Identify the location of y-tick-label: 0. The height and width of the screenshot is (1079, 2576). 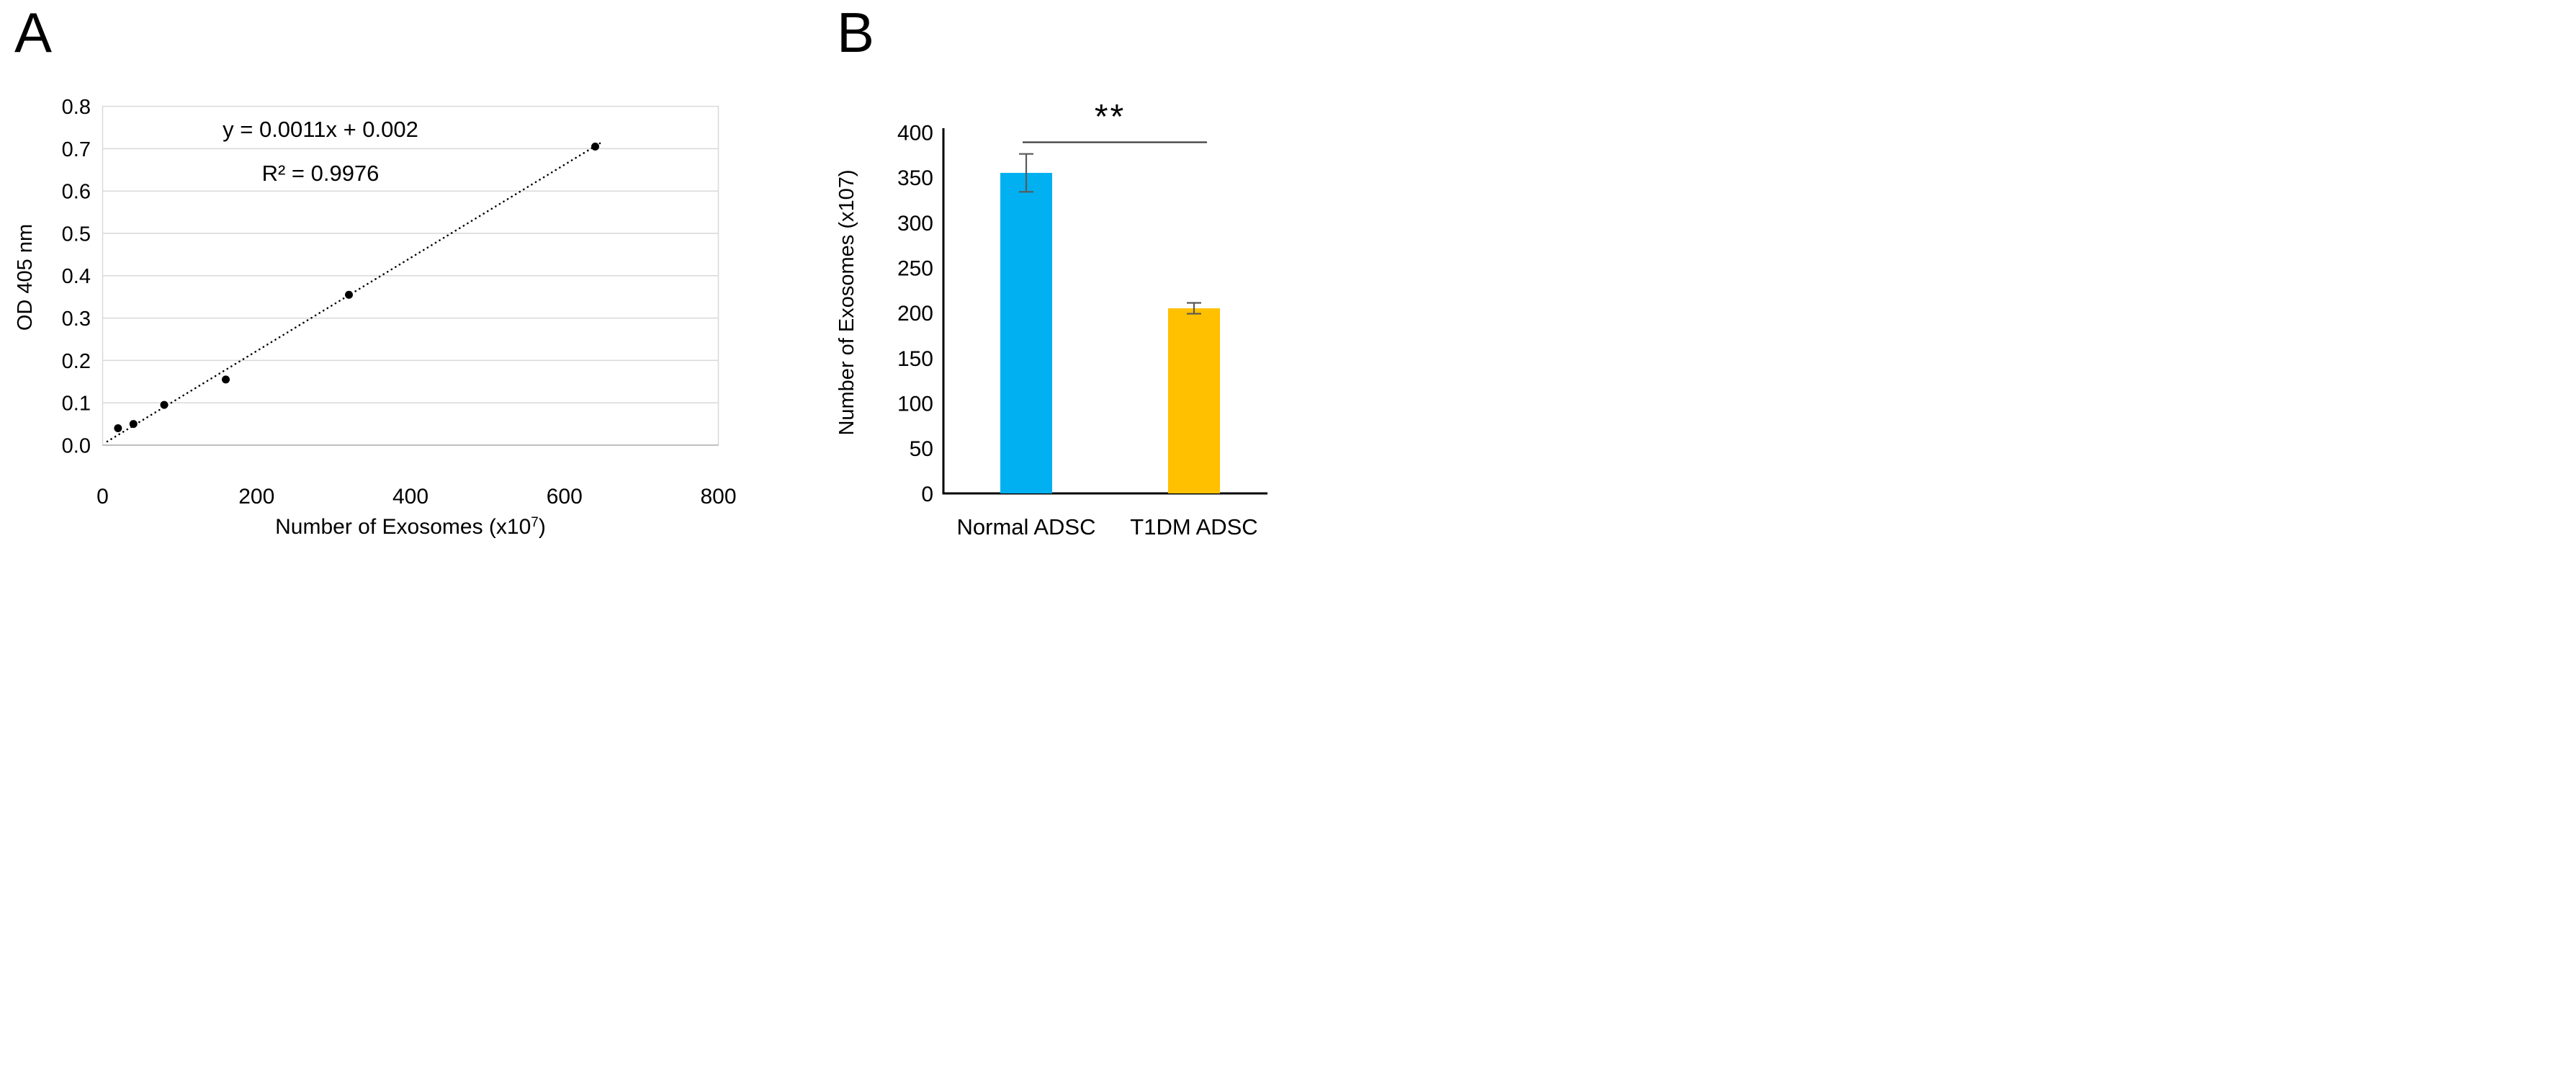
(927, 494).